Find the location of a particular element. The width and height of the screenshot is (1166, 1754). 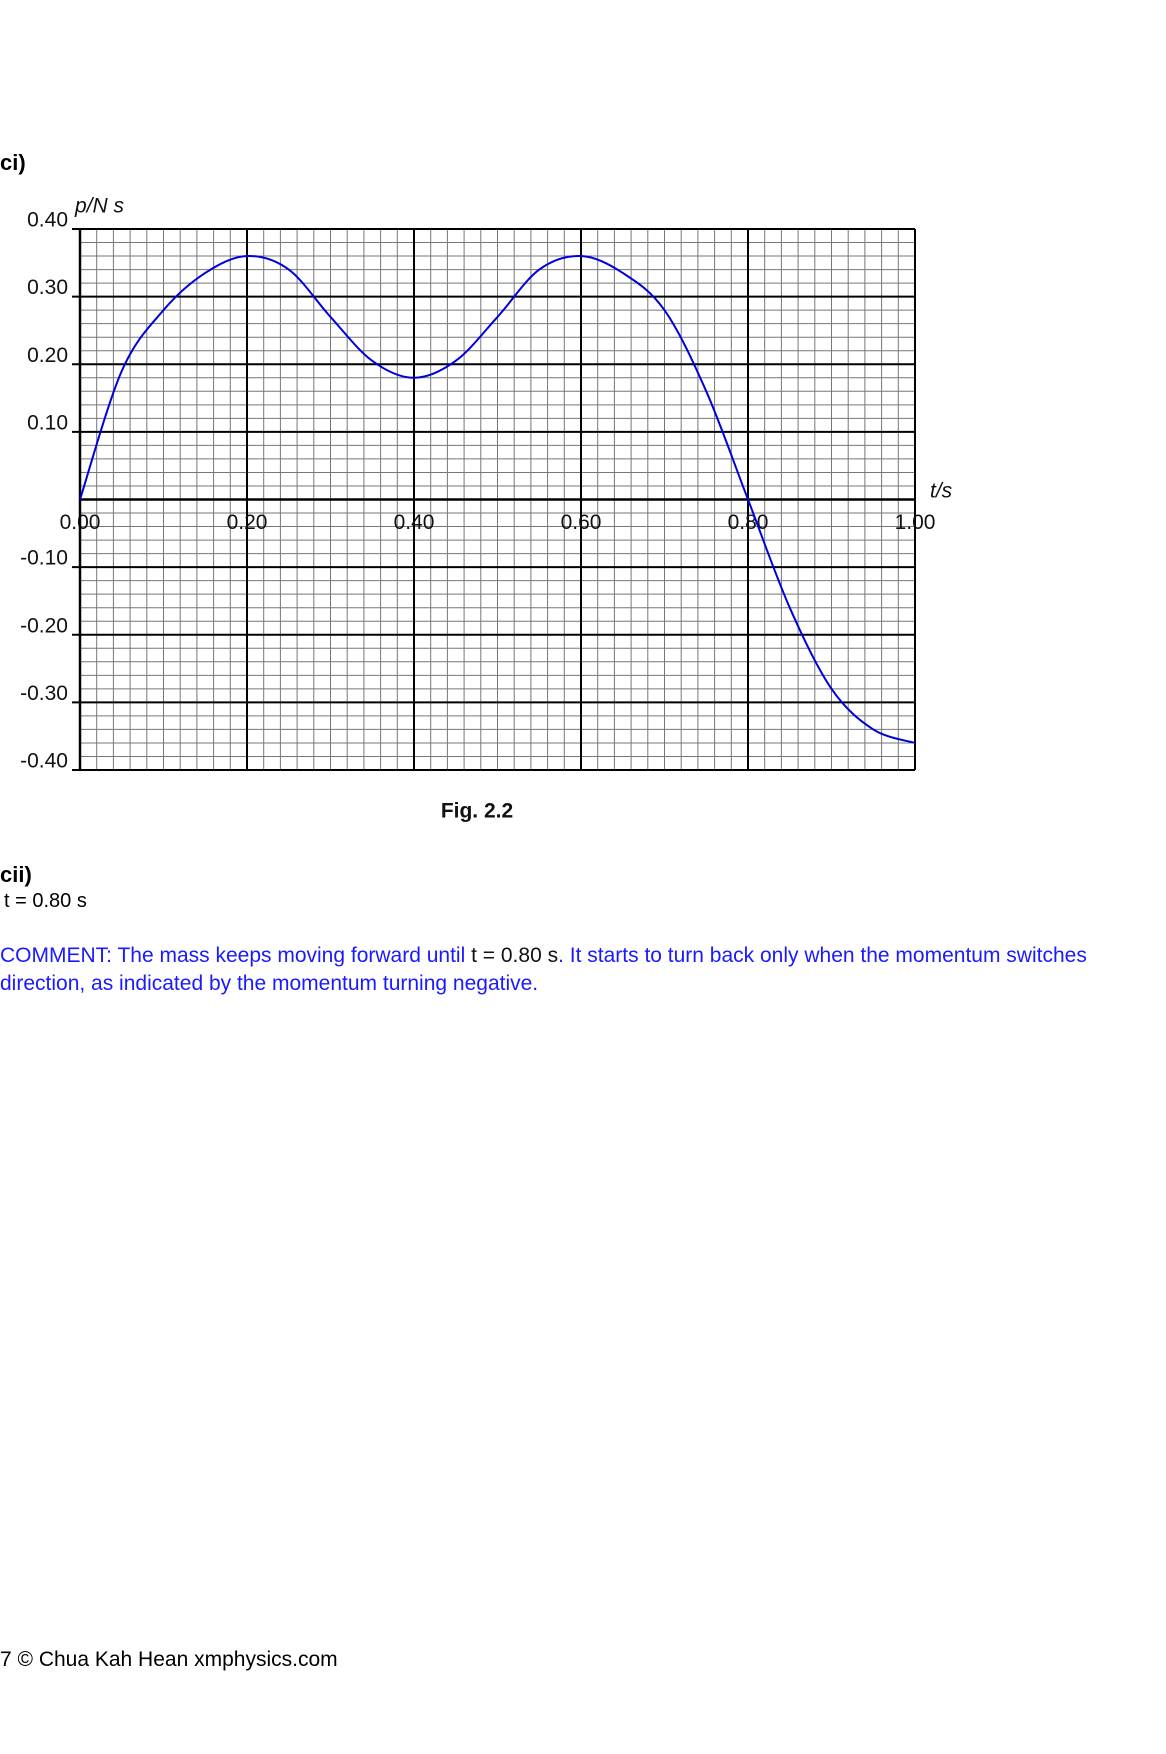

y-tick-label: 0.10 is located at coordinates (47, 422).